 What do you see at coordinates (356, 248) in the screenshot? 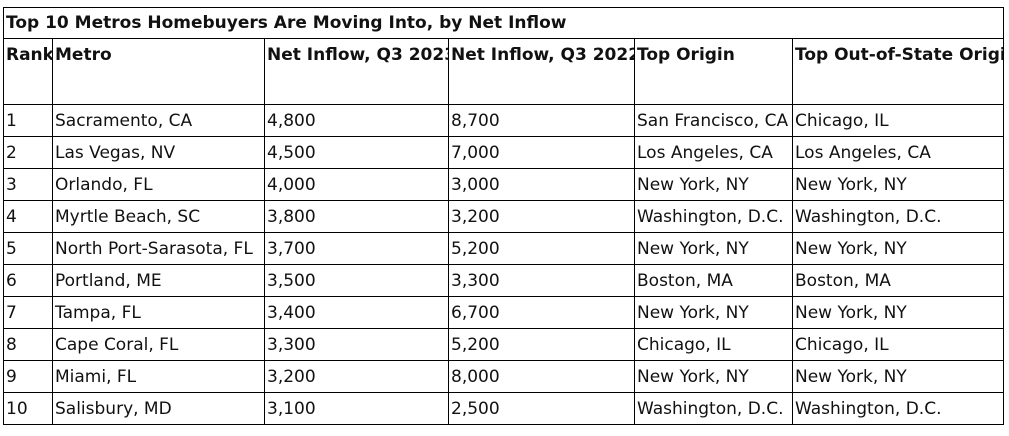
I see `net-inflow-2023-cell: 3,700` at bounding box center [356, 248].